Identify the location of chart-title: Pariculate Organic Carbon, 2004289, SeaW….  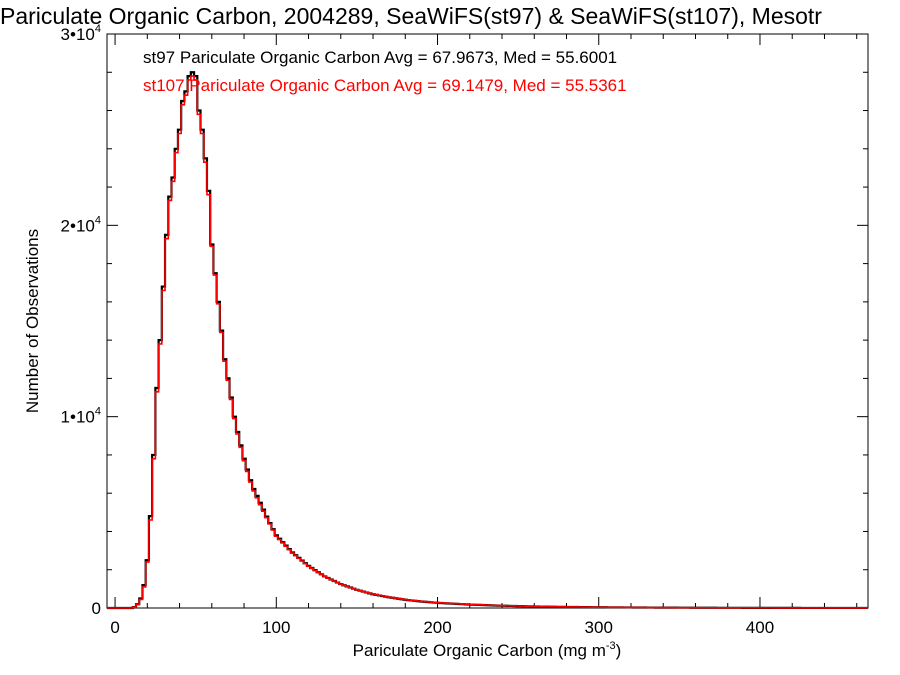
(411, 16).